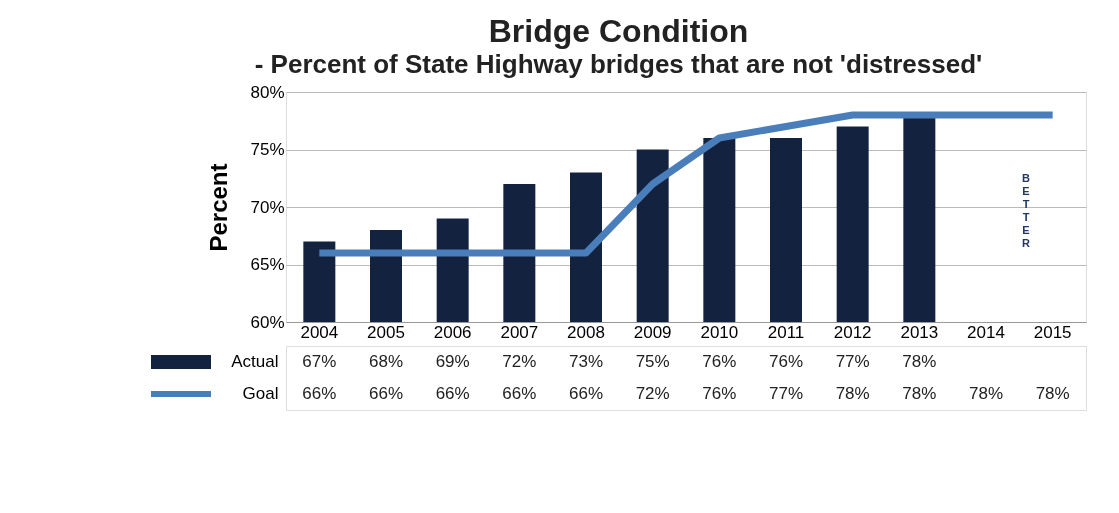 The width and height of the screenshot is (1119, 513). What do you see at coordinates (1052, 332) in the screenshot?
I see `x-tick-label: 2015` at bounding box center [1052, 332].